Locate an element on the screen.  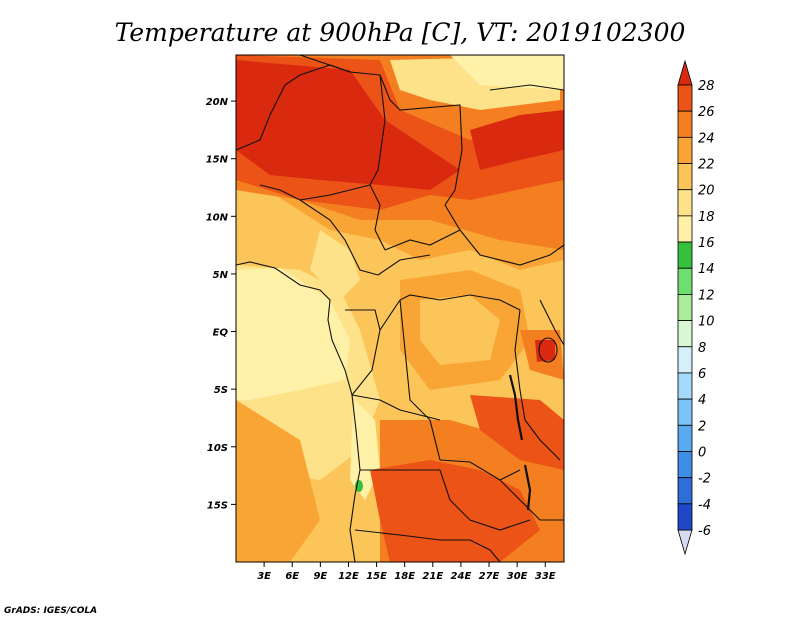
lon-tick-label: 6E is located at coordinates (292, 576).